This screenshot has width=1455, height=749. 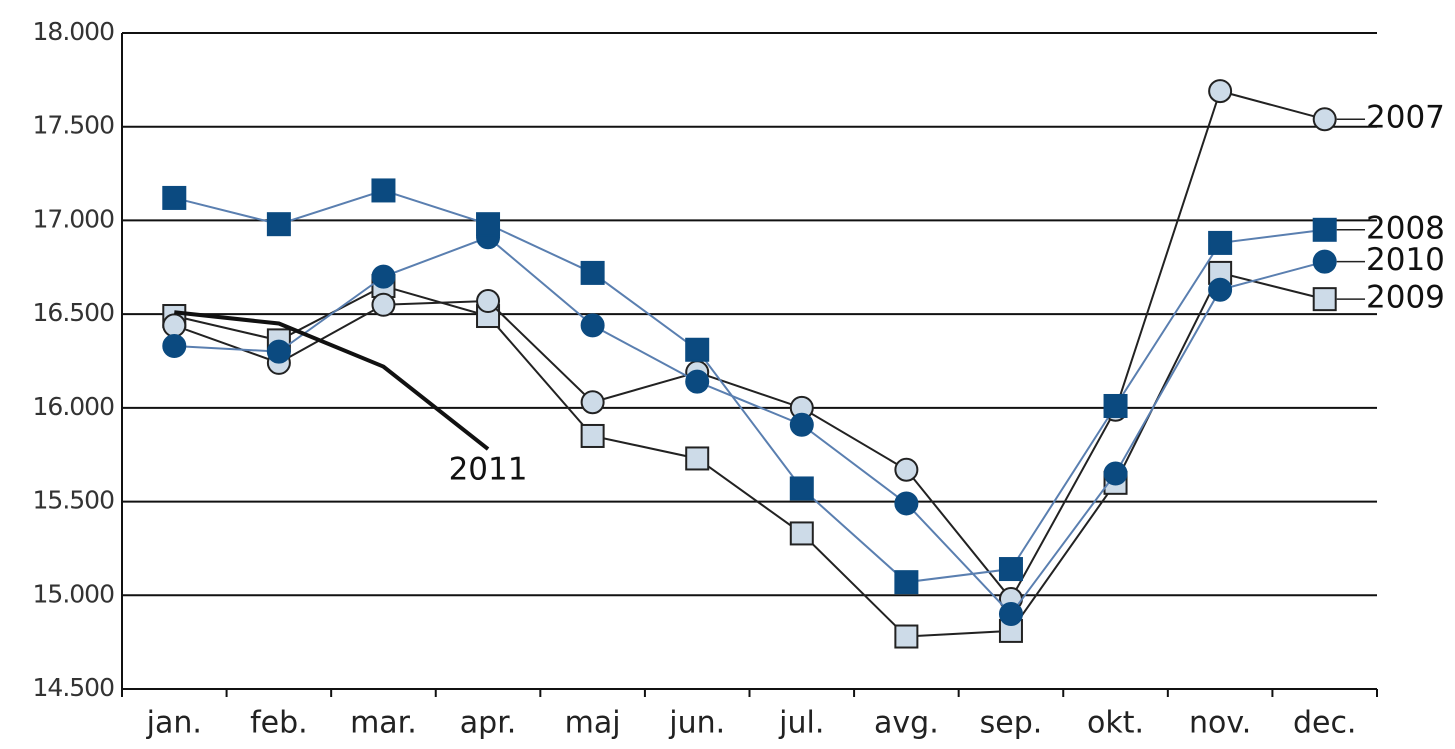 I want to click on y-tick-label: 17.500, so click(x=74, y=125).